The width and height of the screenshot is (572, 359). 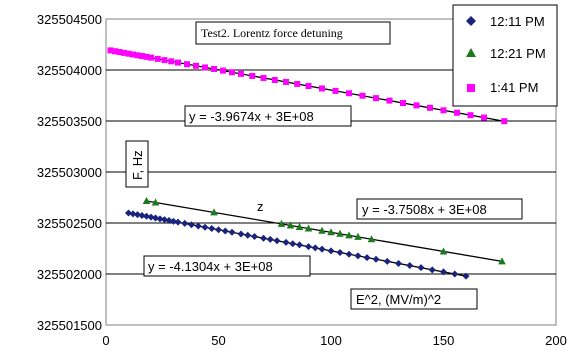 I want to click on trendline-label-12-21-text: y = -3.7508x + 3E+08, so click(x=424, y=209).